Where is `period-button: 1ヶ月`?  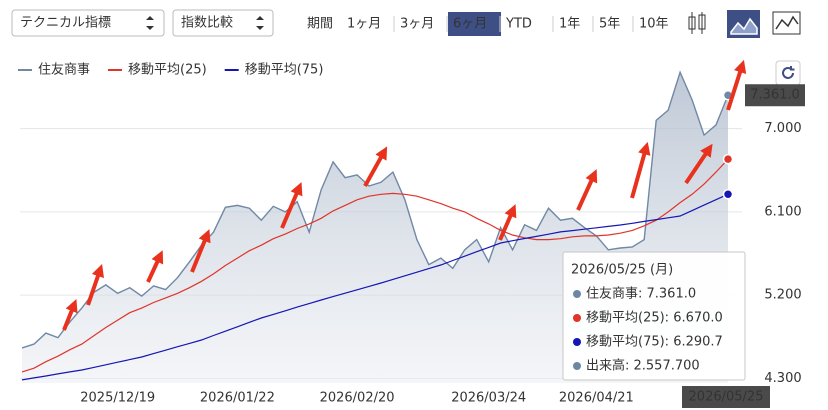 period-button: 1ヶ月 is located at coordinates (364, 24).